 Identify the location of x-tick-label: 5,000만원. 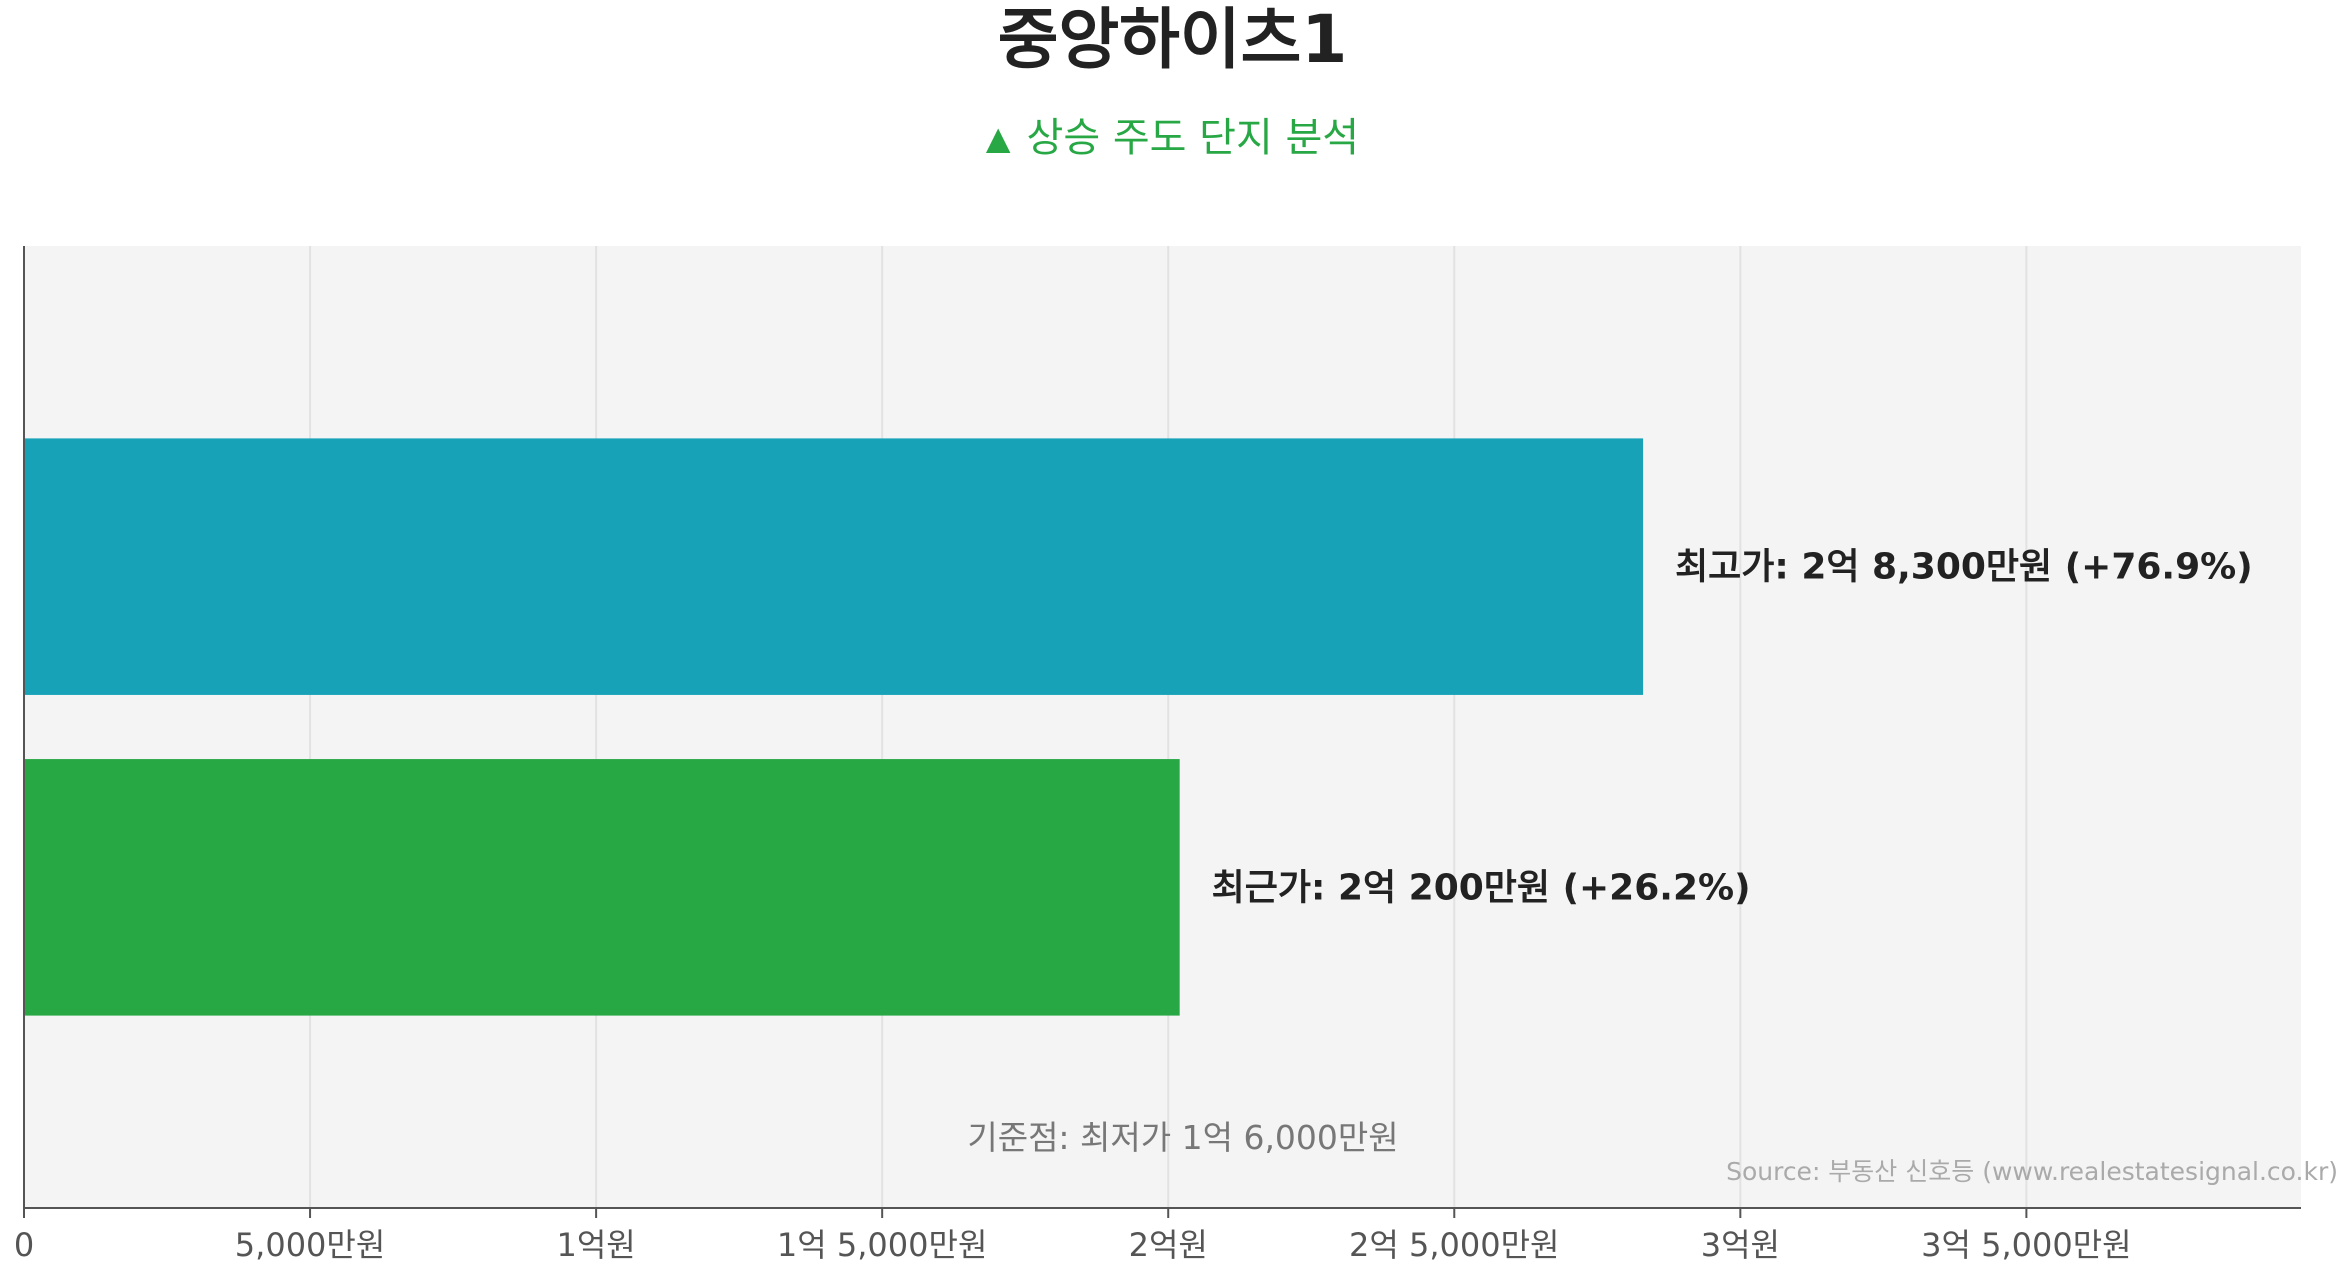
(310, 1245).